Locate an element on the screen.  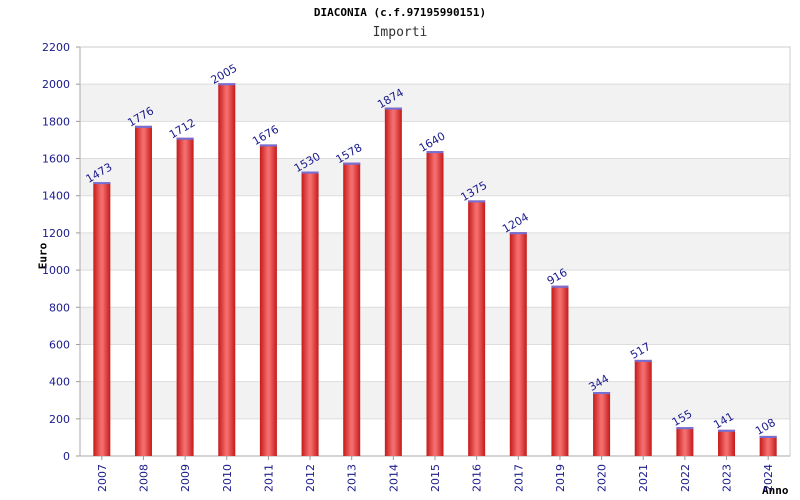
x-tick-label: 2015 is located at coordinates (435, 478).